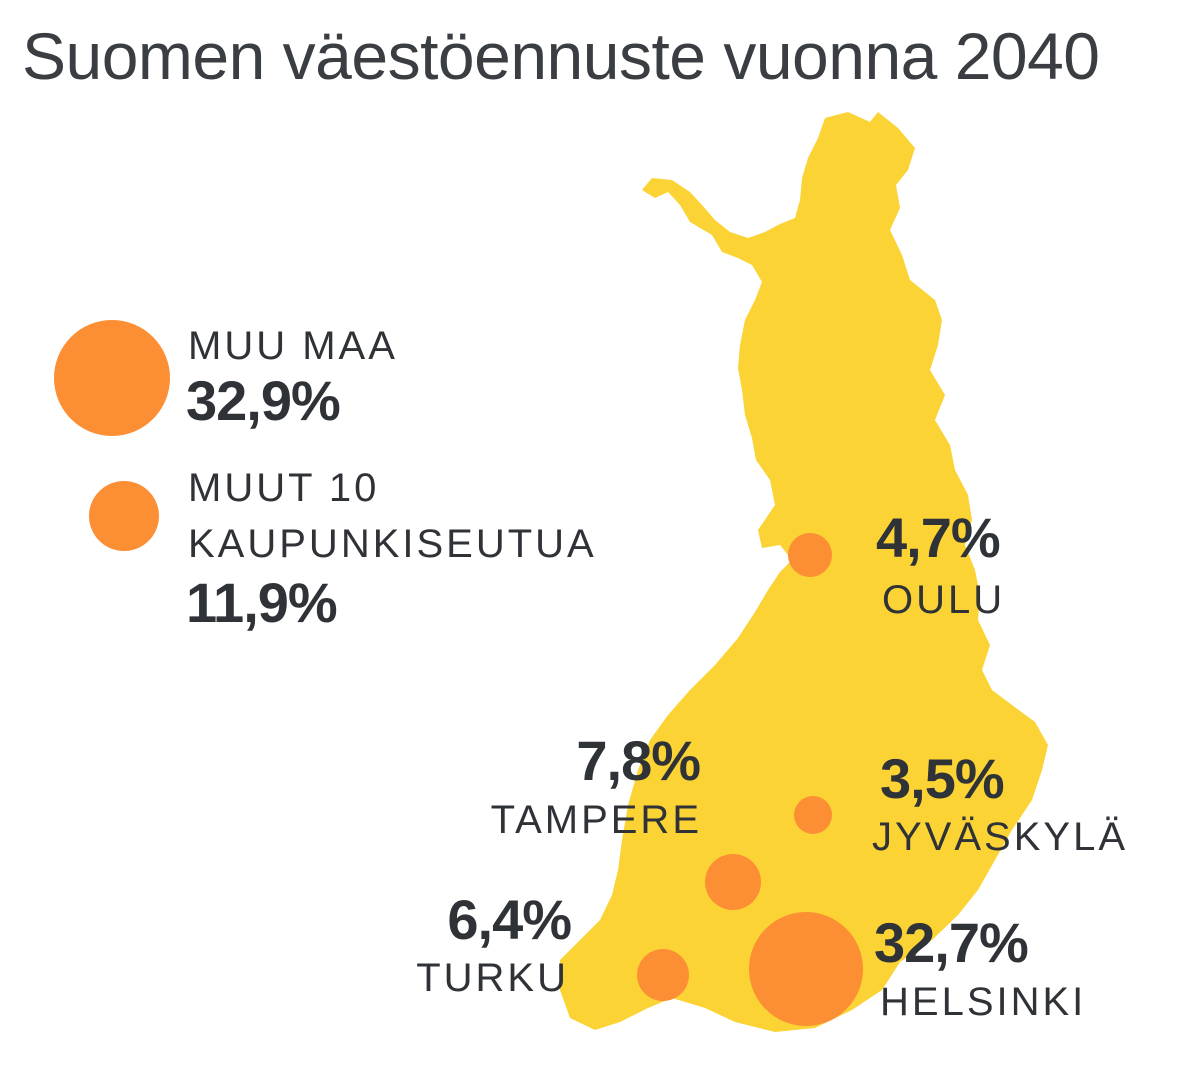  What do you see at coordinates (983, 1002) in the screenshot?
I see `helsinki-name: HELSINKI` at bounding box center [983, 1002].